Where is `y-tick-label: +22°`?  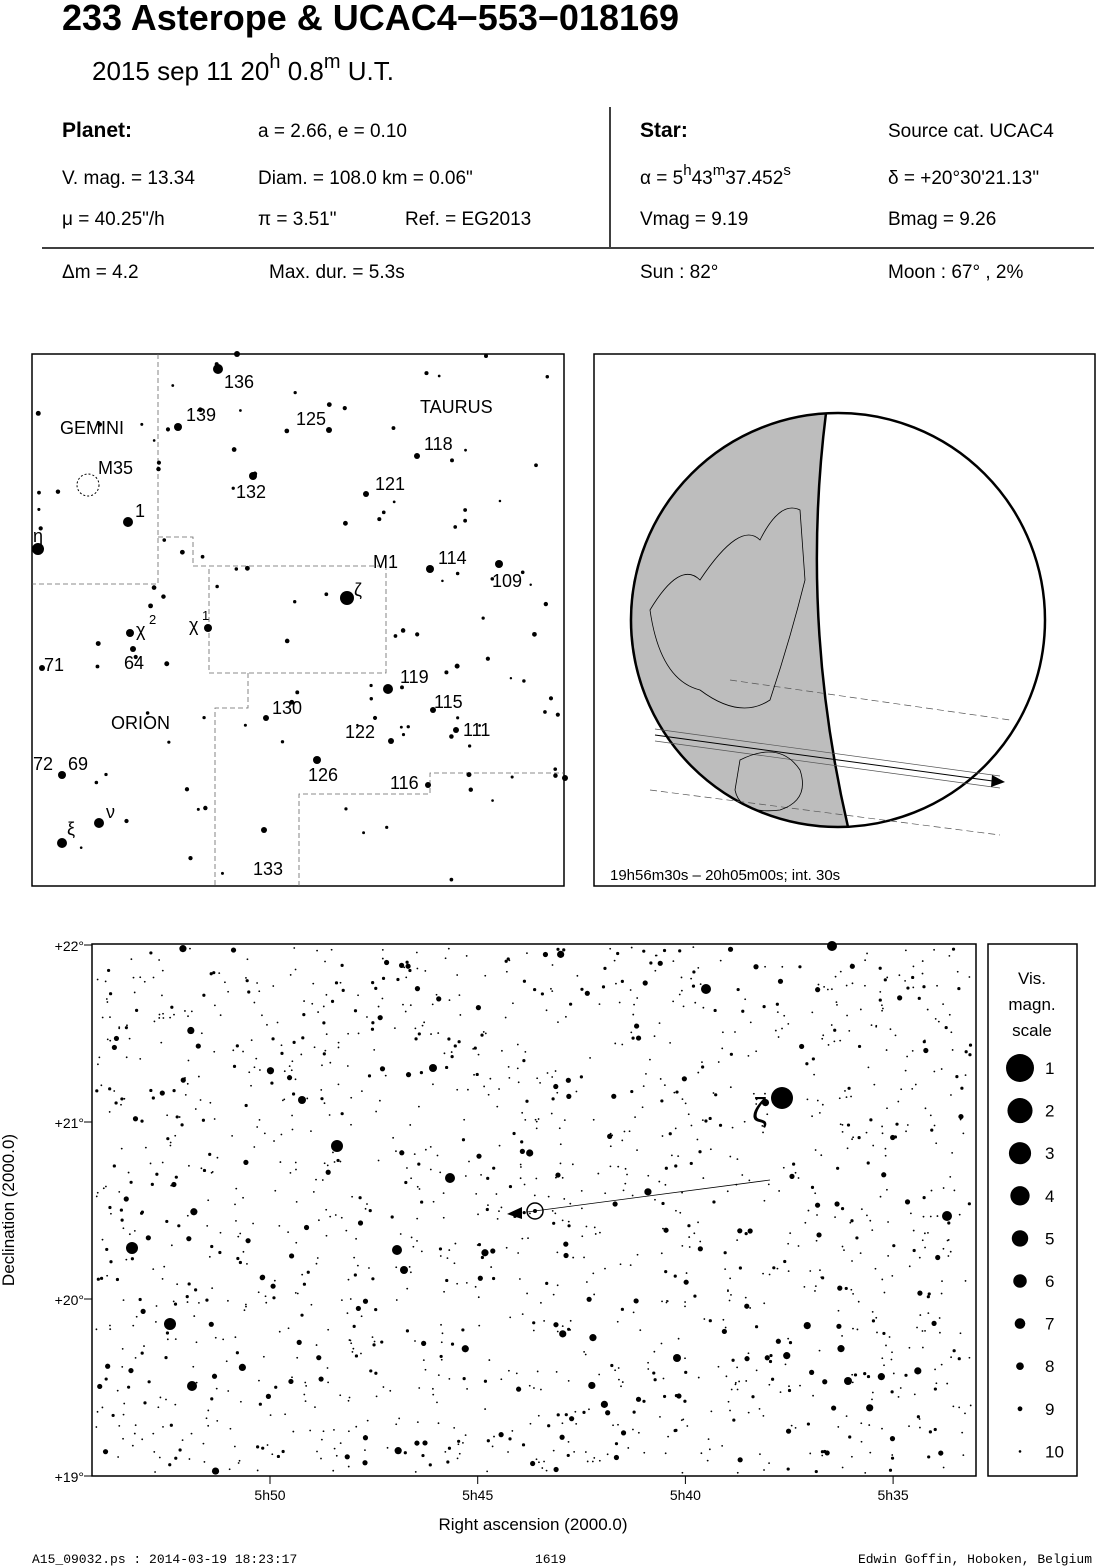 y-tick-label: +22° is located at coordinates (69, 946).